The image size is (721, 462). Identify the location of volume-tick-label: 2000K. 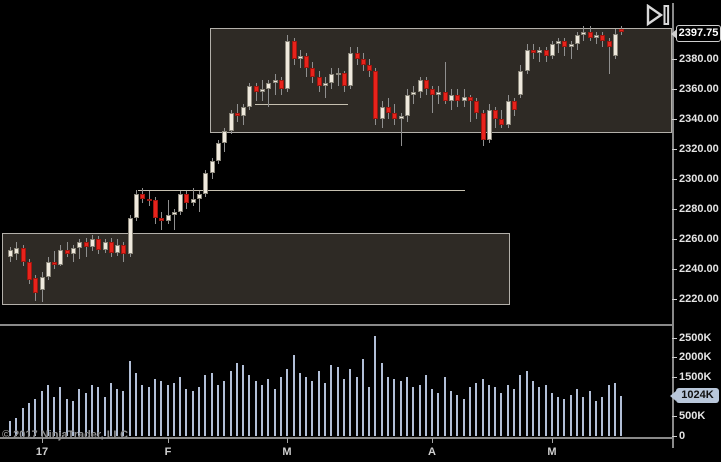
(695, 357).